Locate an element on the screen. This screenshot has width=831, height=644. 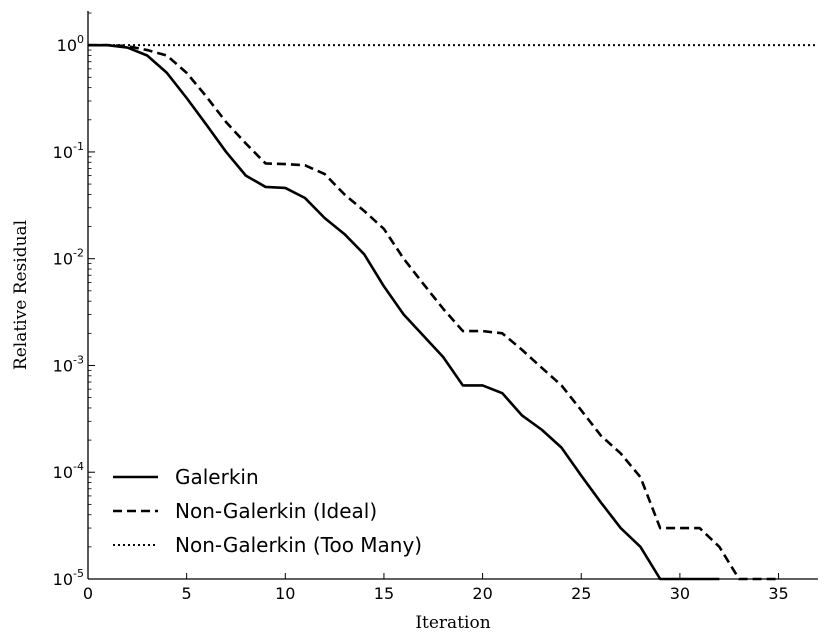
legend-label-non-galerkin-too-many: Non-Galerkin (Too Many) is located at coordinates (298, 545).